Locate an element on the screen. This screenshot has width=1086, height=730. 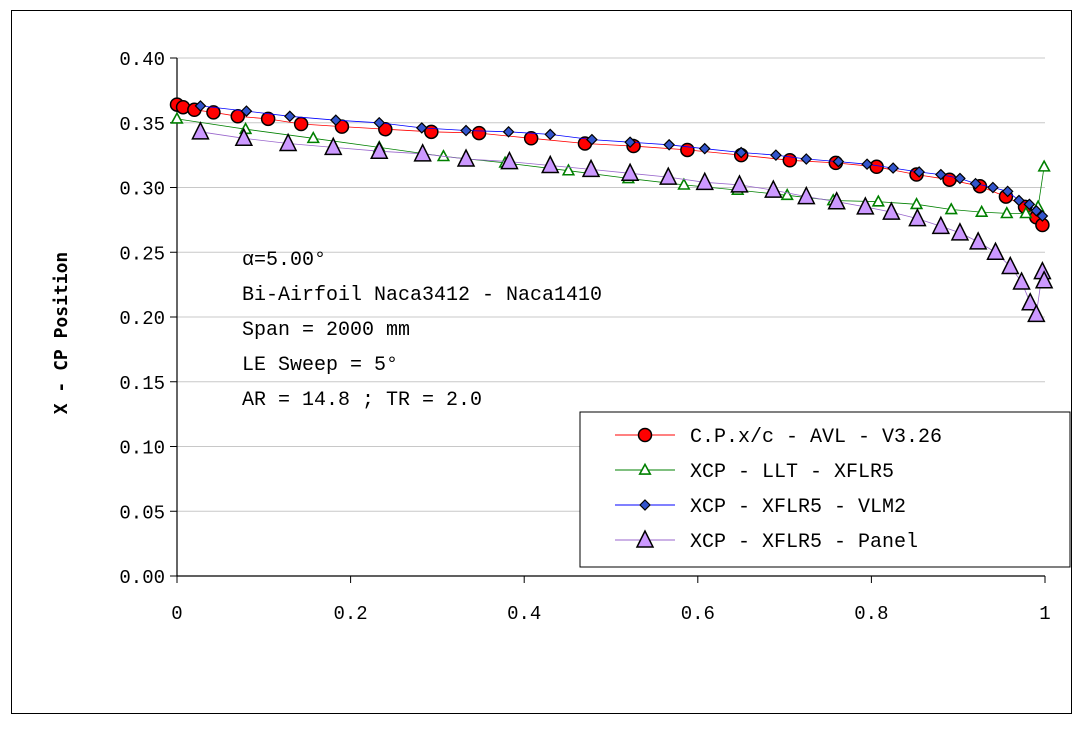
y-tick-label: 0.10 is located at coordinates (142, 449).